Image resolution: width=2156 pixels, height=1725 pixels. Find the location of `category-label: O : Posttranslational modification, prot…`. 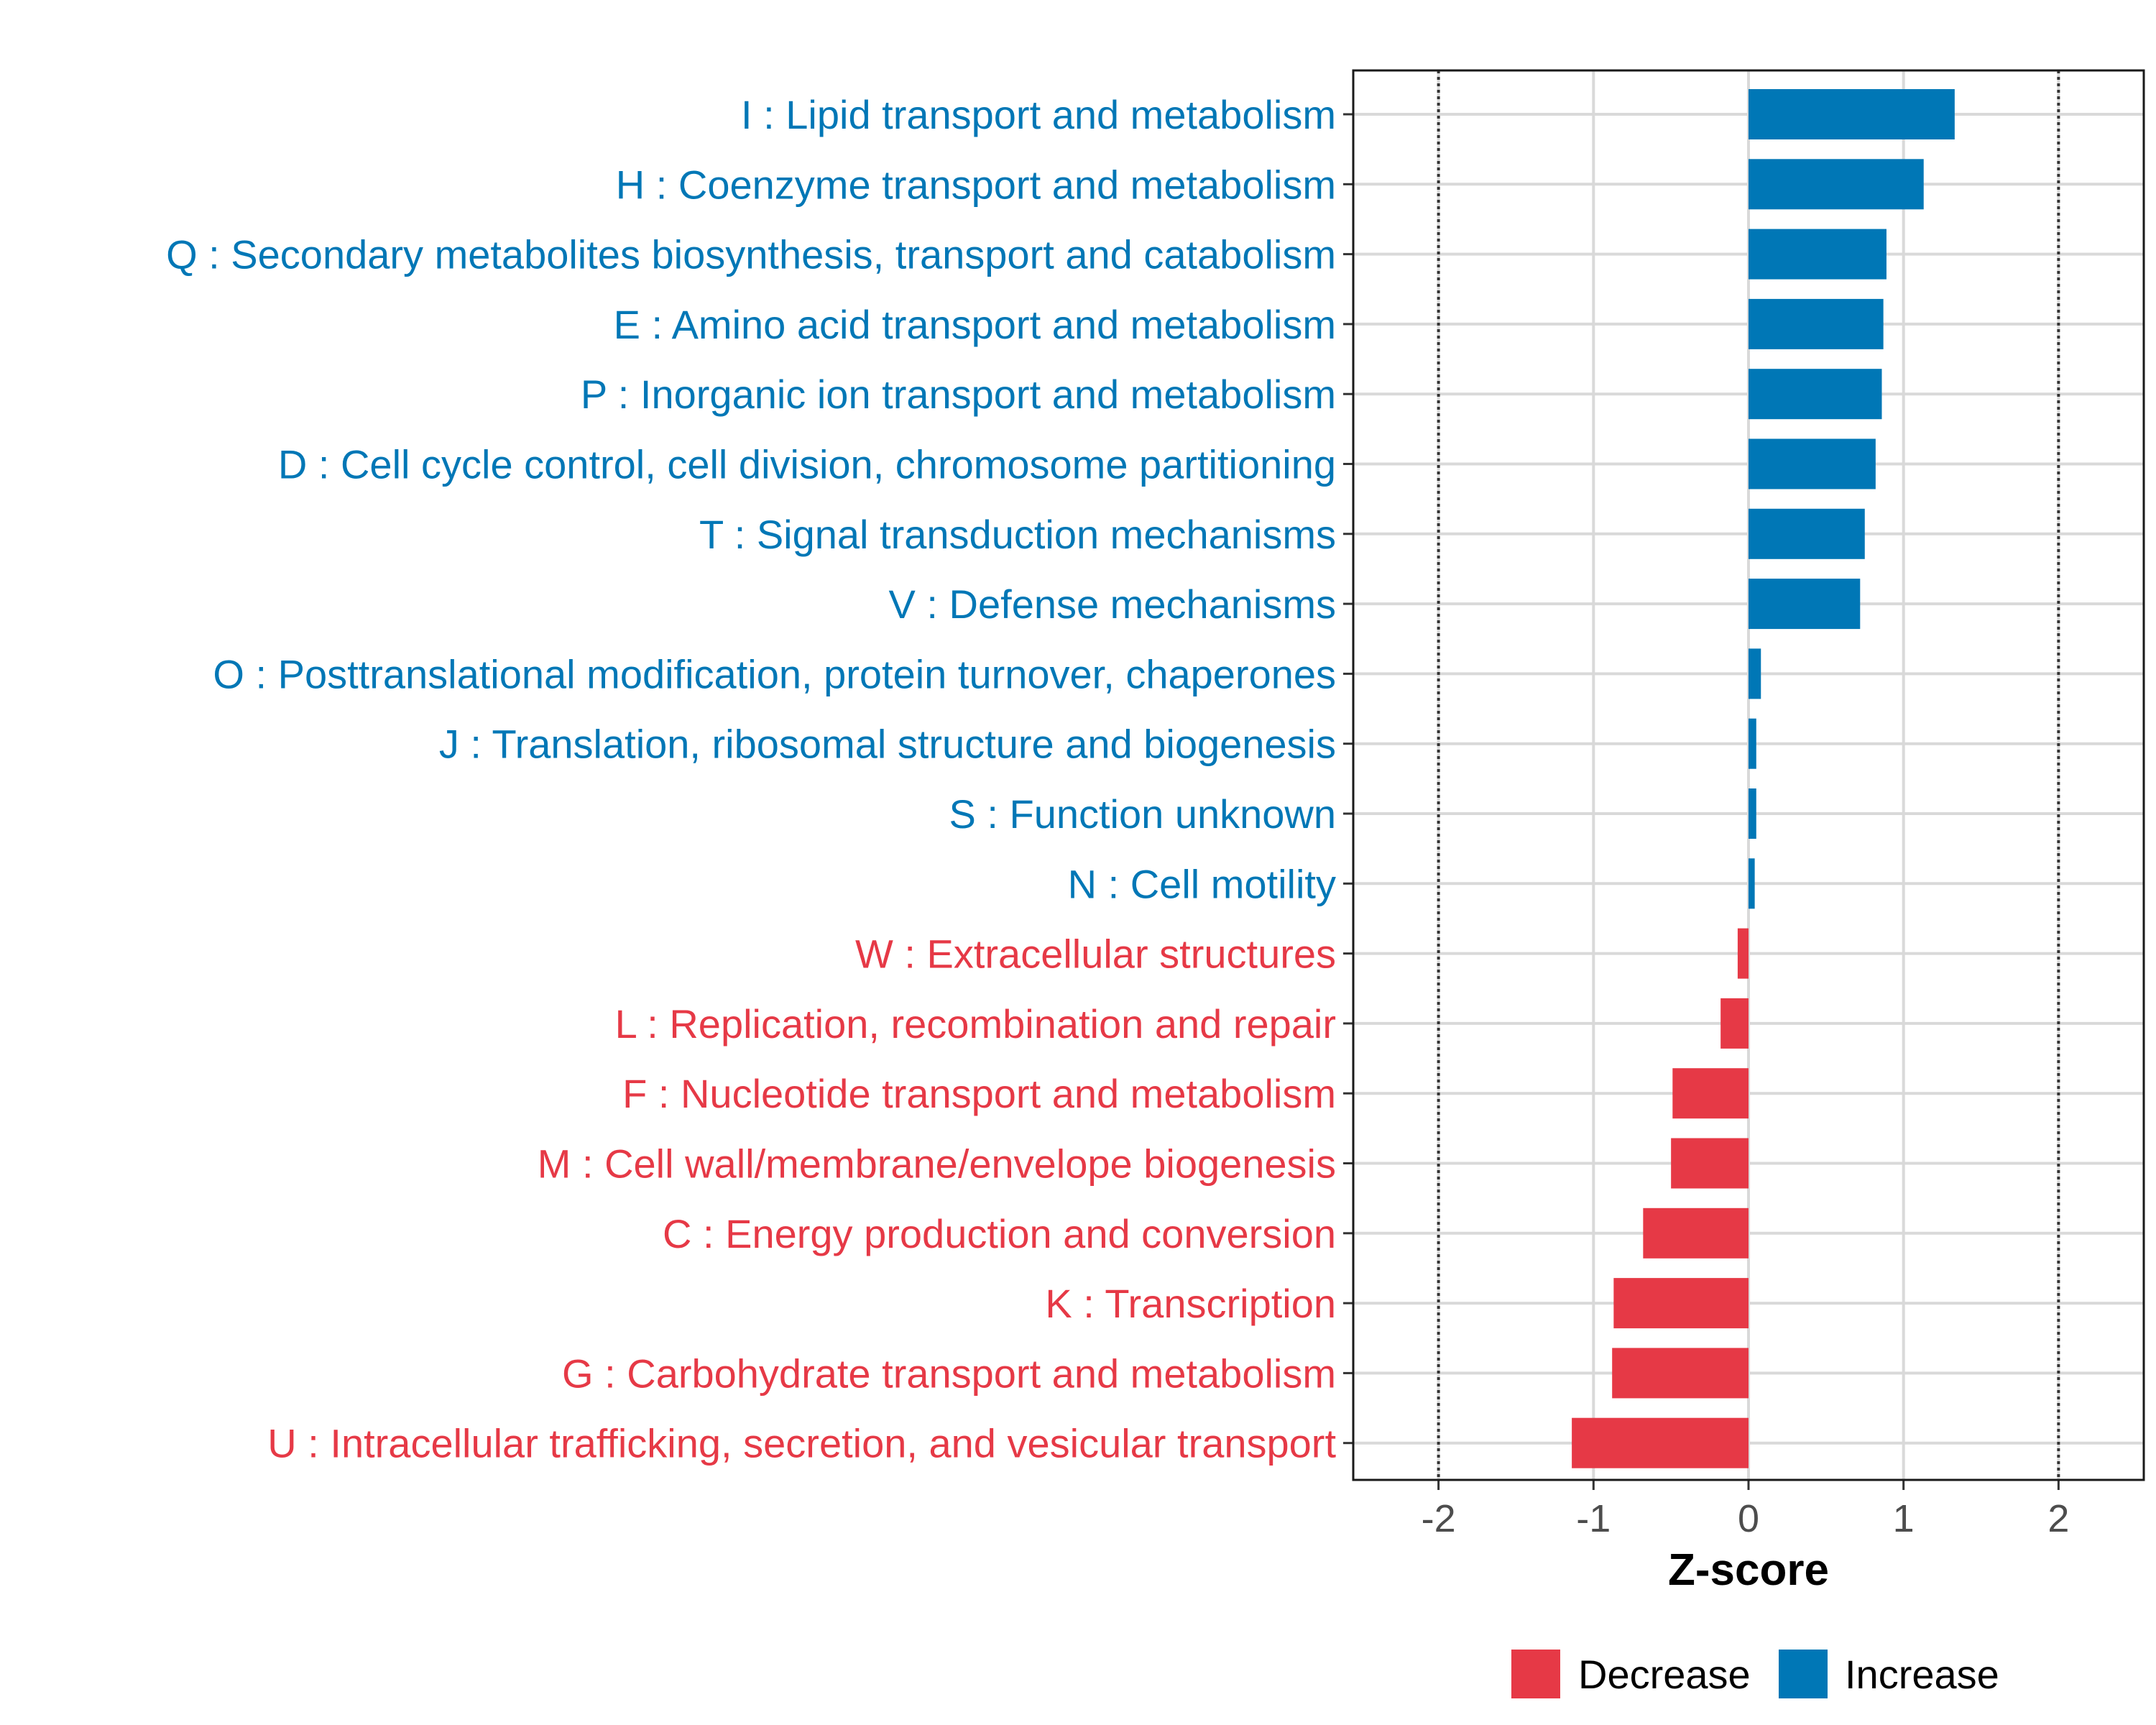

category-label: O : Posttranslational modification, prot… is located at coordinates (774, 673).